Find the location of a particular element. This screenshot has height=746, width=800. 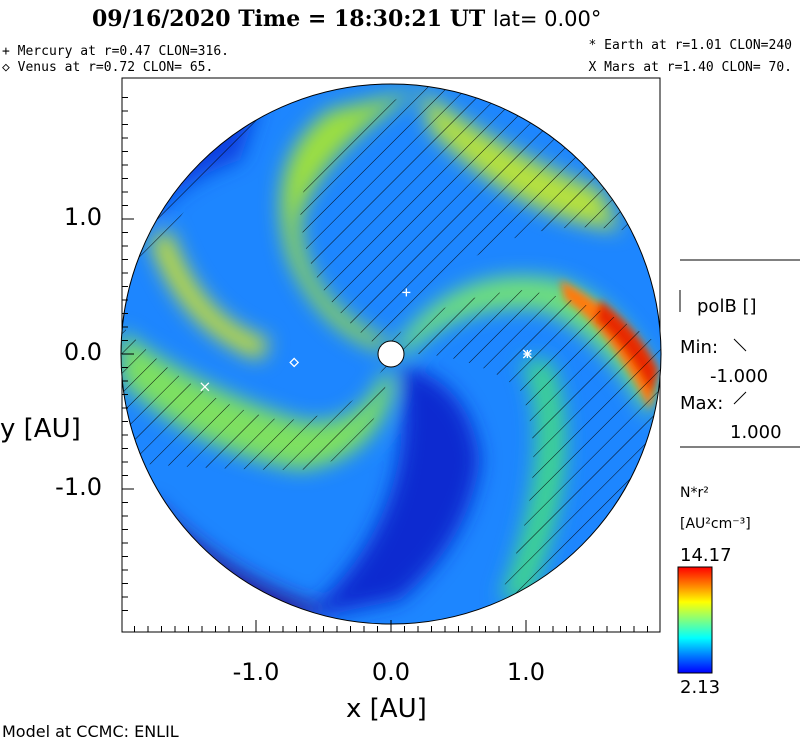

y-tick-label: 1.0 is located at coordinates (82, 217).